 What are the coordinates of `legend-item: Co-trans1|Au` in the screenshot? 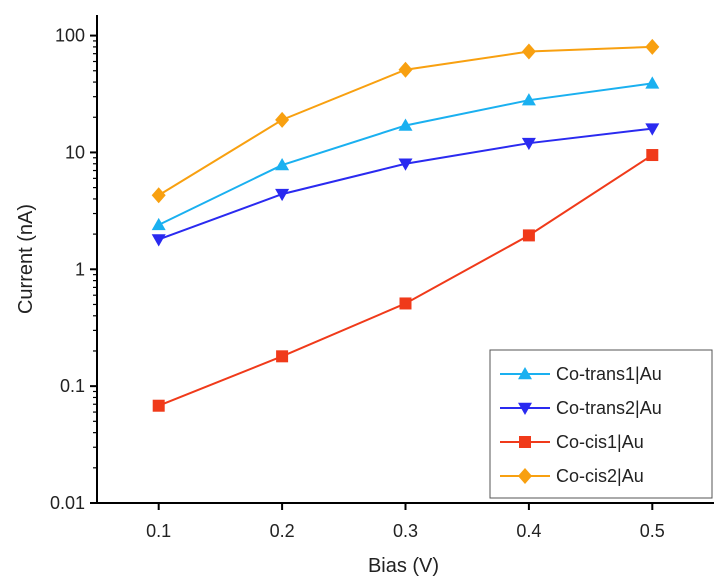 It's located at (581, 374).